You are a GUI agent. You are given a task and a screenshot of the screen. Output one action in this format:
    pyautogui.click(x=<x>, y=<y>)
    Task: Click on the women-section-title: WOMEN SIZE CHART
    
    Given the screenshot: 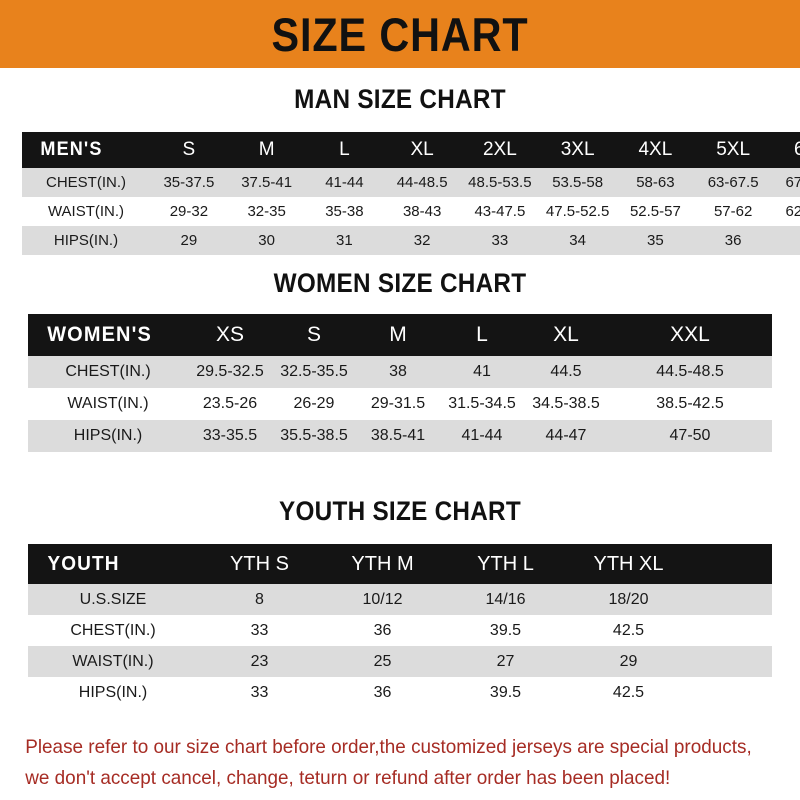 What is the action you would take?
    pyautogui.click(x=400, y=283)
    